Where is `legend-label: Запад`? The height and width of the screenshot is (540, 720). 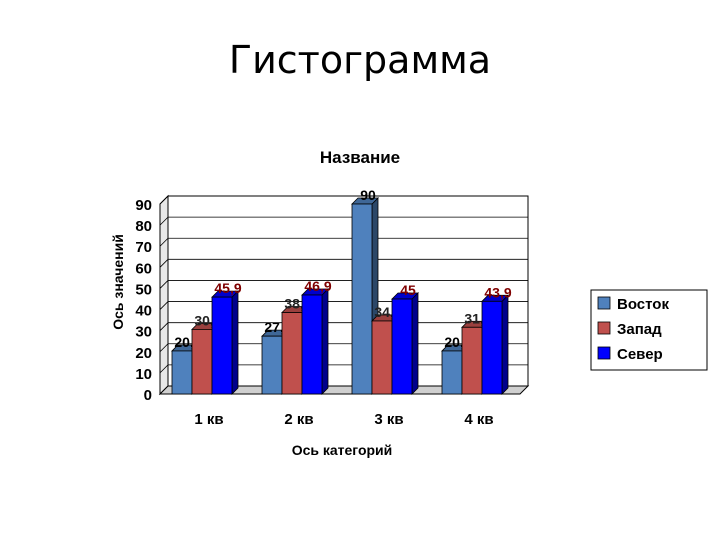 legend-label: Запад is located at coordinates (639, 329).